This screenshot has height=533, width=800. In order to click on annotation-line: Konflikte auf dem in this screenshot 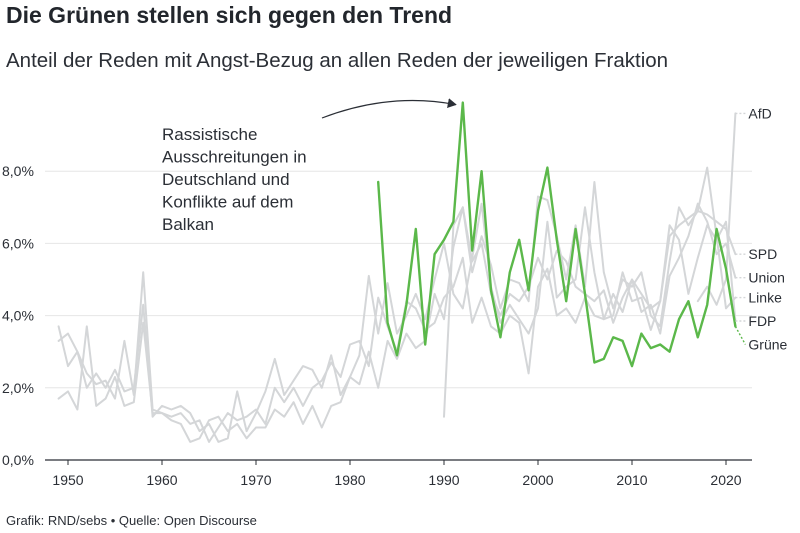, I will do `click(227, 202)`.